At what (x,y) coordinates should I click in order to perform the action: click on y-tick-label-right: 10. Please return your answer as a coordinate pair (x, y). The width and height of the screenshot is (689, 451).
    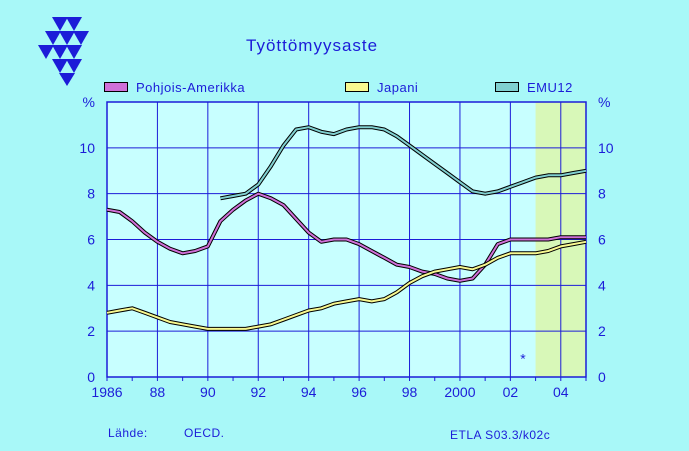
    Looking at the image, I should click on (606, 148).